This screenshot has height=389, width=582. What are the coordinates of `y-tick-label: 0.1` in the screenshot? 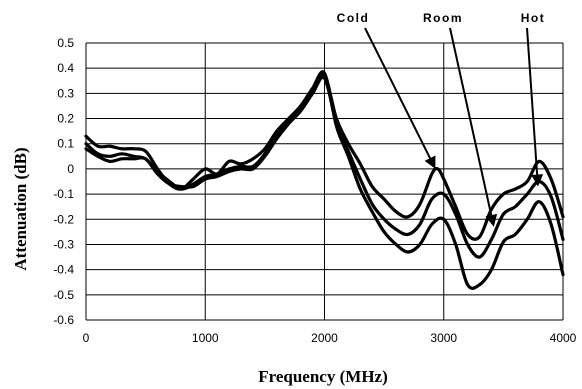 It's located at (65, 144).